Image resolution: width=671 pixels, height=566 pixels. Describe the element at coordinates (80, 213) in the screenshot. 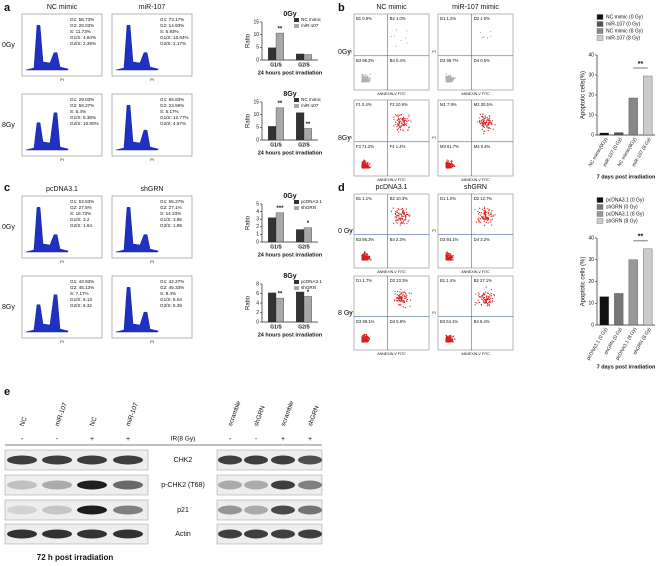

I see `cycle-stat: S: 16.73%` at that location.